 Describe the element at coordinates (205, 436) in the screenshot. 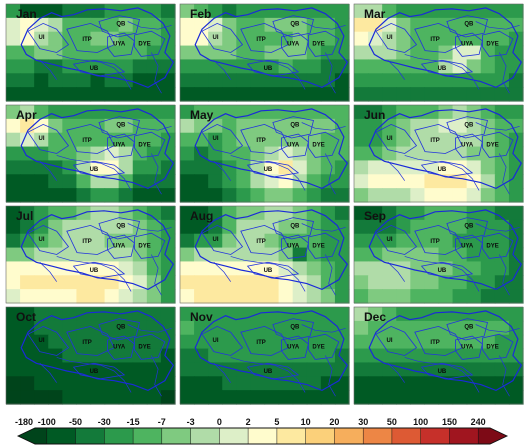

I see `colorbar-cell` at that location.